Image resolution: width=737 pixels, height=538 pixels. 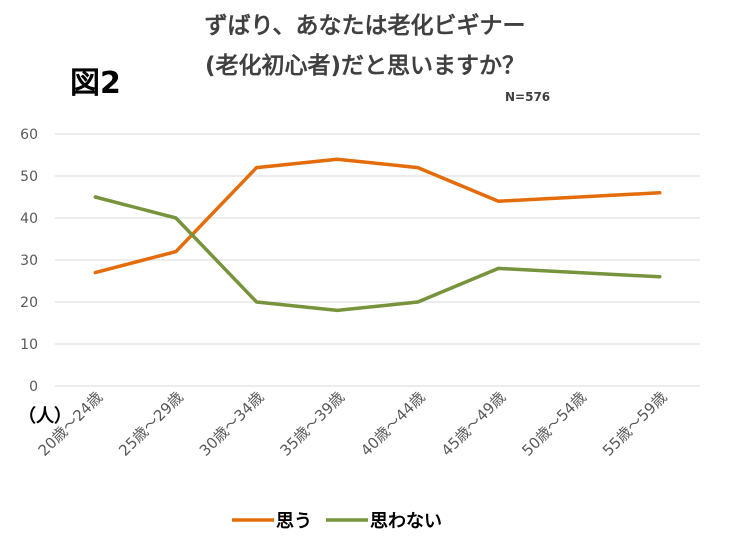 I want to click on x-tick-label: 25歳～29歳, so click(x=151, y=424).